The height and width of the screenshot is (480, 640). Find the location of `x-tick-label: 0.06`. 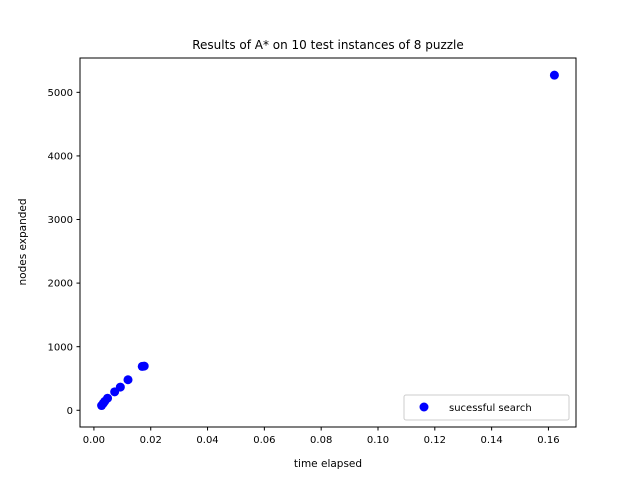

x-tick-label: 0.06 is located at coordinates (264, 440).